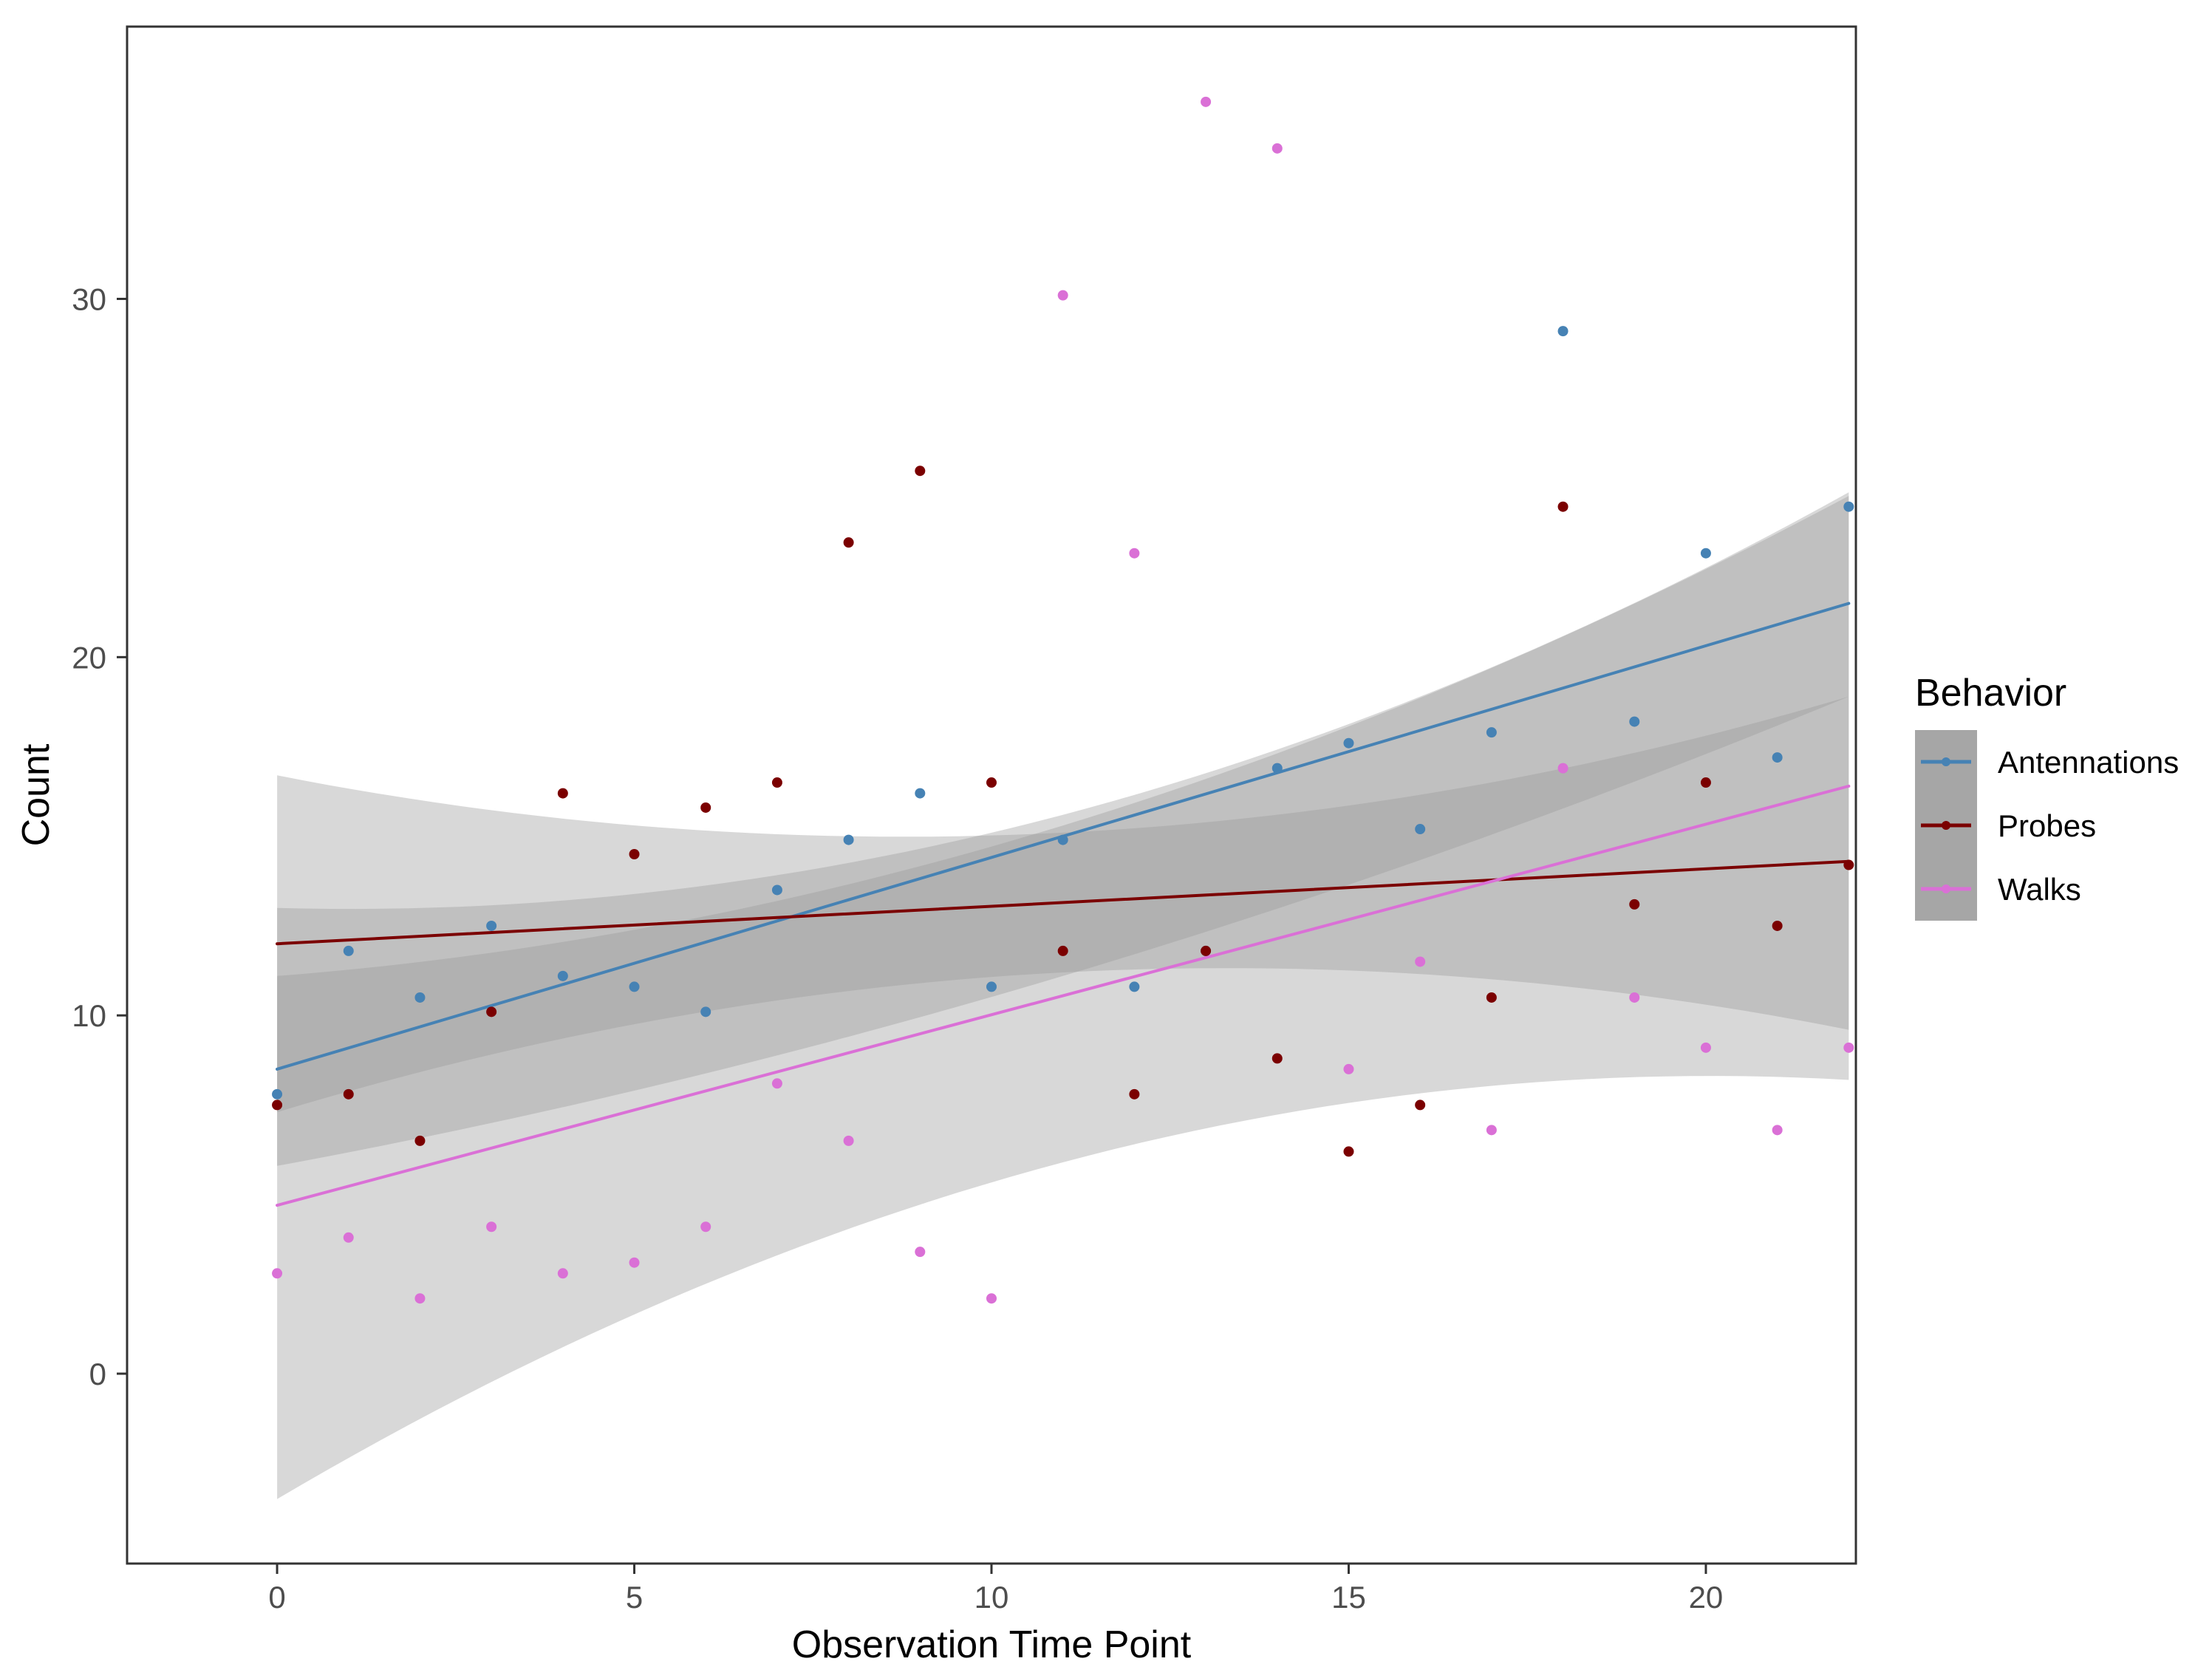  I want to click on y-tick-label-20: 20, so click(89, 657).